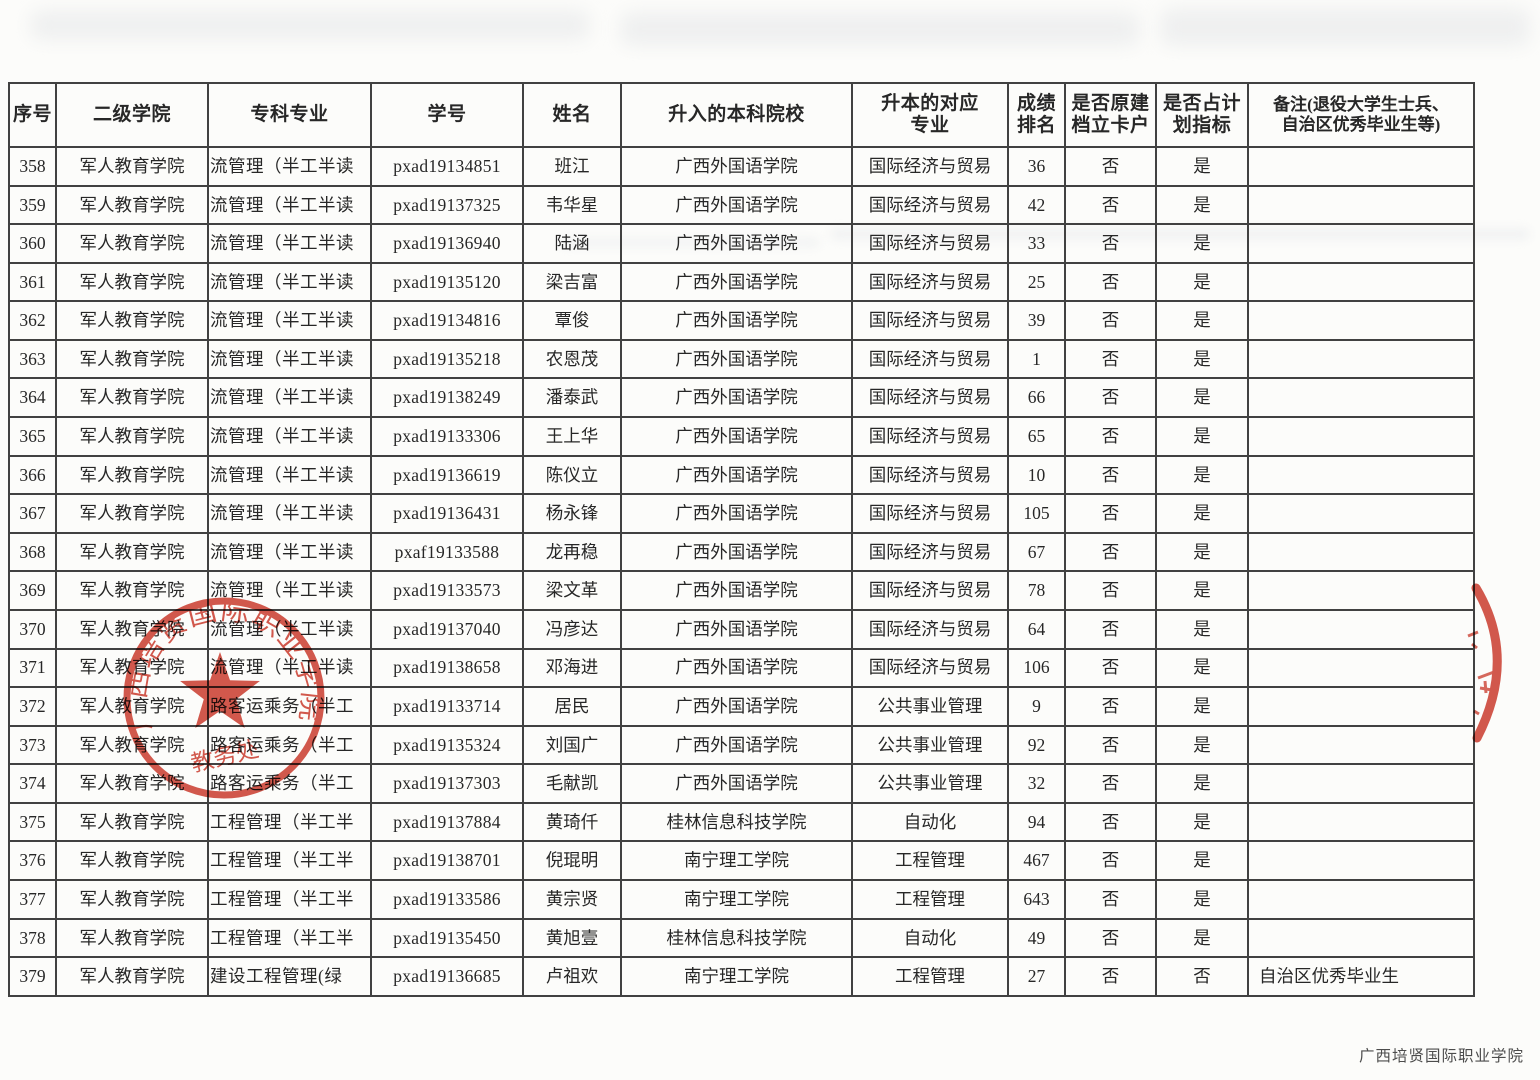 This screenshot has height=1080, width=1540. Describe the element at coordinates (447, 860) in the screenshot. I see `student-id: pxad19138701` at that location.